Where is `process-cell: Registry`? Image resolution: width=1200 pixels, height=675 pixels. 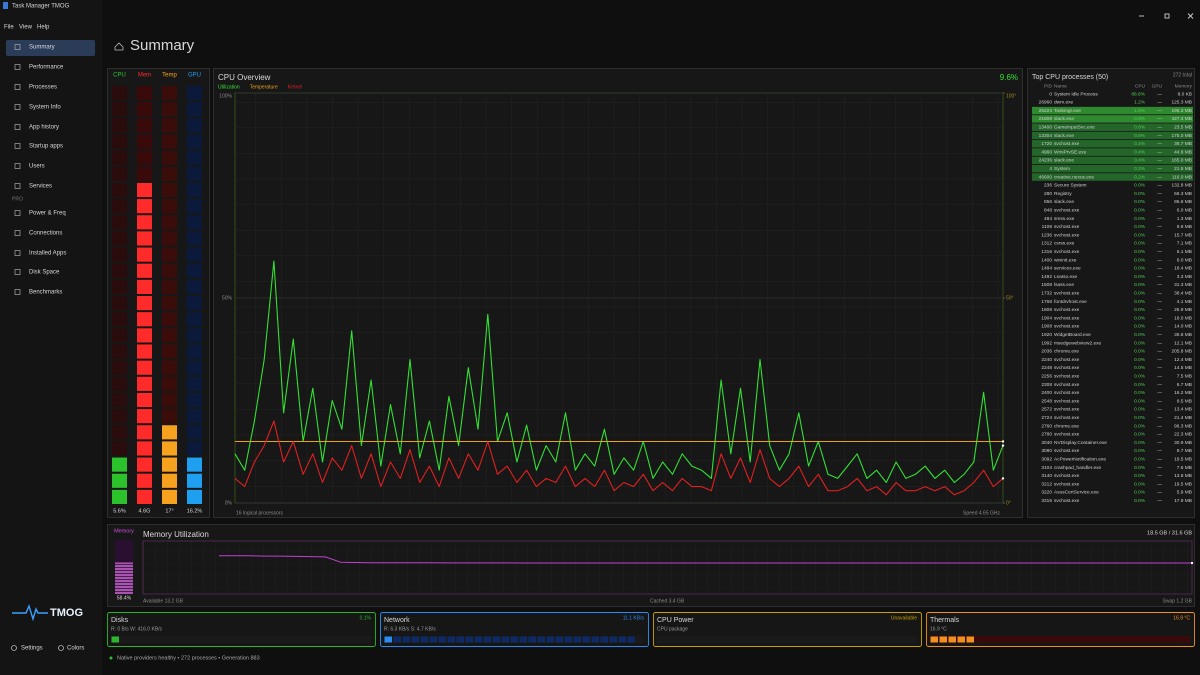
process-cell: Registry is located at coordinates (1063, 194).